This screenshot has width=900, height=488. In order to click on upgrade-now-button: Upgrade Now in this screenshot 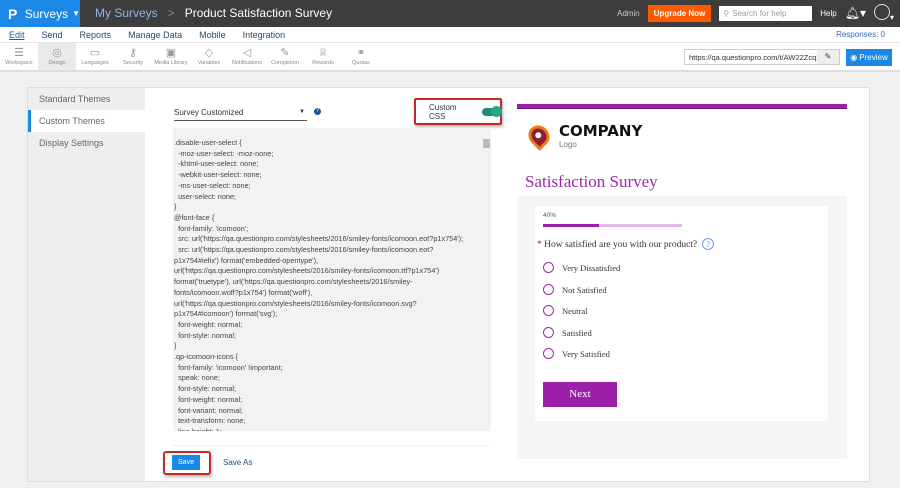, I will do `click(679, 13)`.